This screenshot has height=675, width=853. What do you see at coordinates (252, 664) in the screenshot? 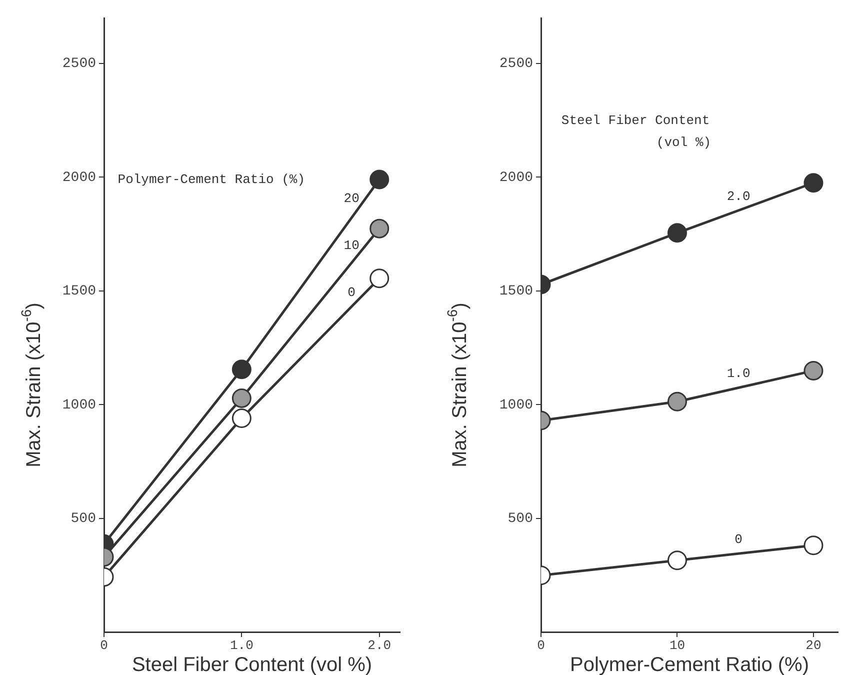
I see `x-axis-title: Steel Fiber Content (vol %)` at bounding box center [252, 664].